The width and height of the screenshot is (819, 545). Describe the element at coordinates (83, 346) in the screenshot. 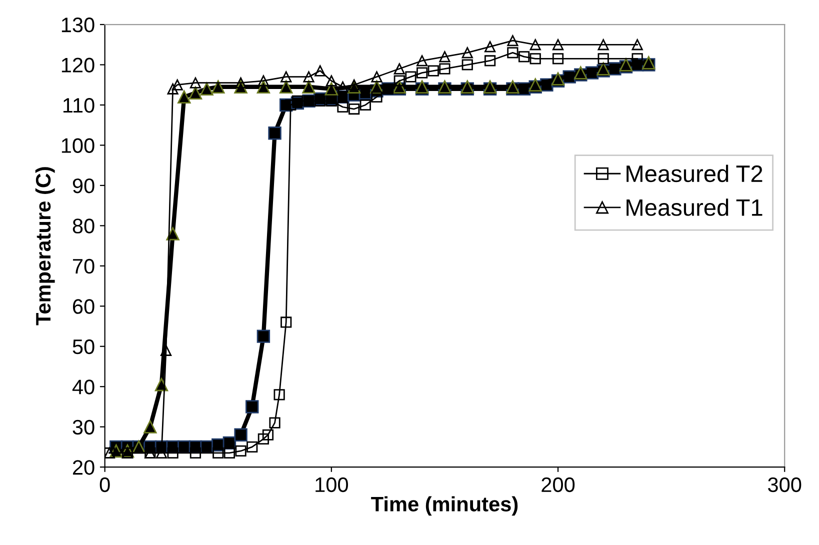

I see `y-tick-label: 50` at that location.